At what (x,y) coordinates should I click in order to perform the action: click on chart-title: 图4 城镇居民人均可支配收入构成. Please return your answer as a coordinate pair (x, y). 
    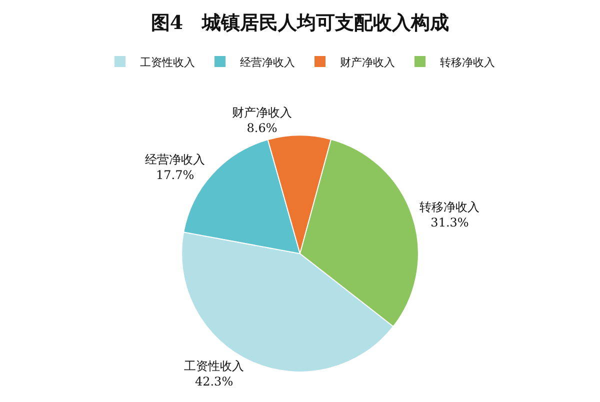
    Looking at the image, I should click on (300, 23).